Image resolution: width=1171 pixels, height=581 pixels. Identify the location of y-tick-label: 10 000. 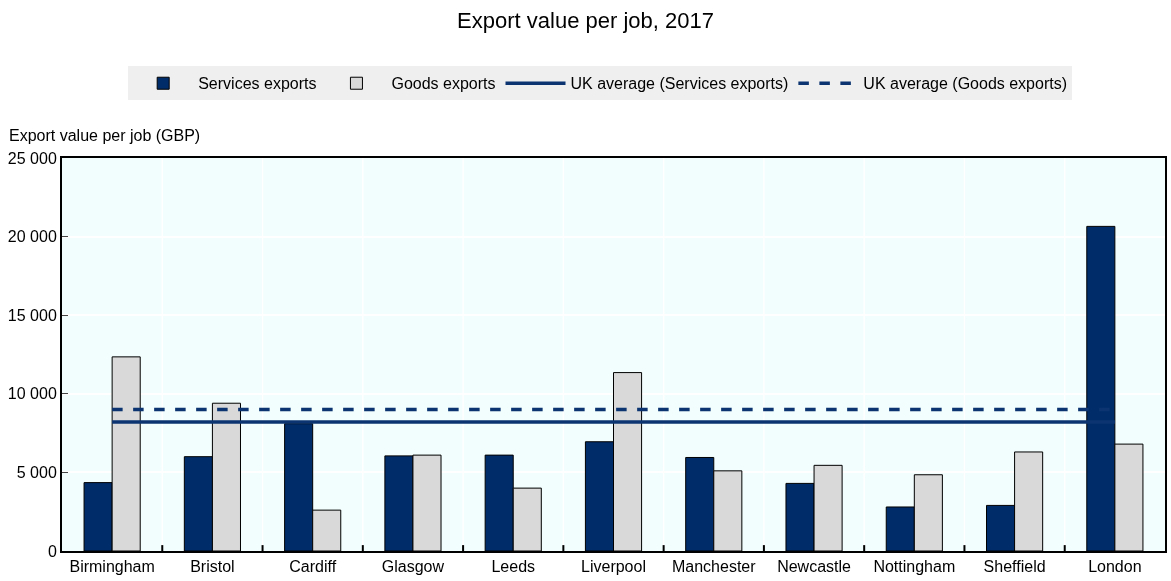
(32, 394).